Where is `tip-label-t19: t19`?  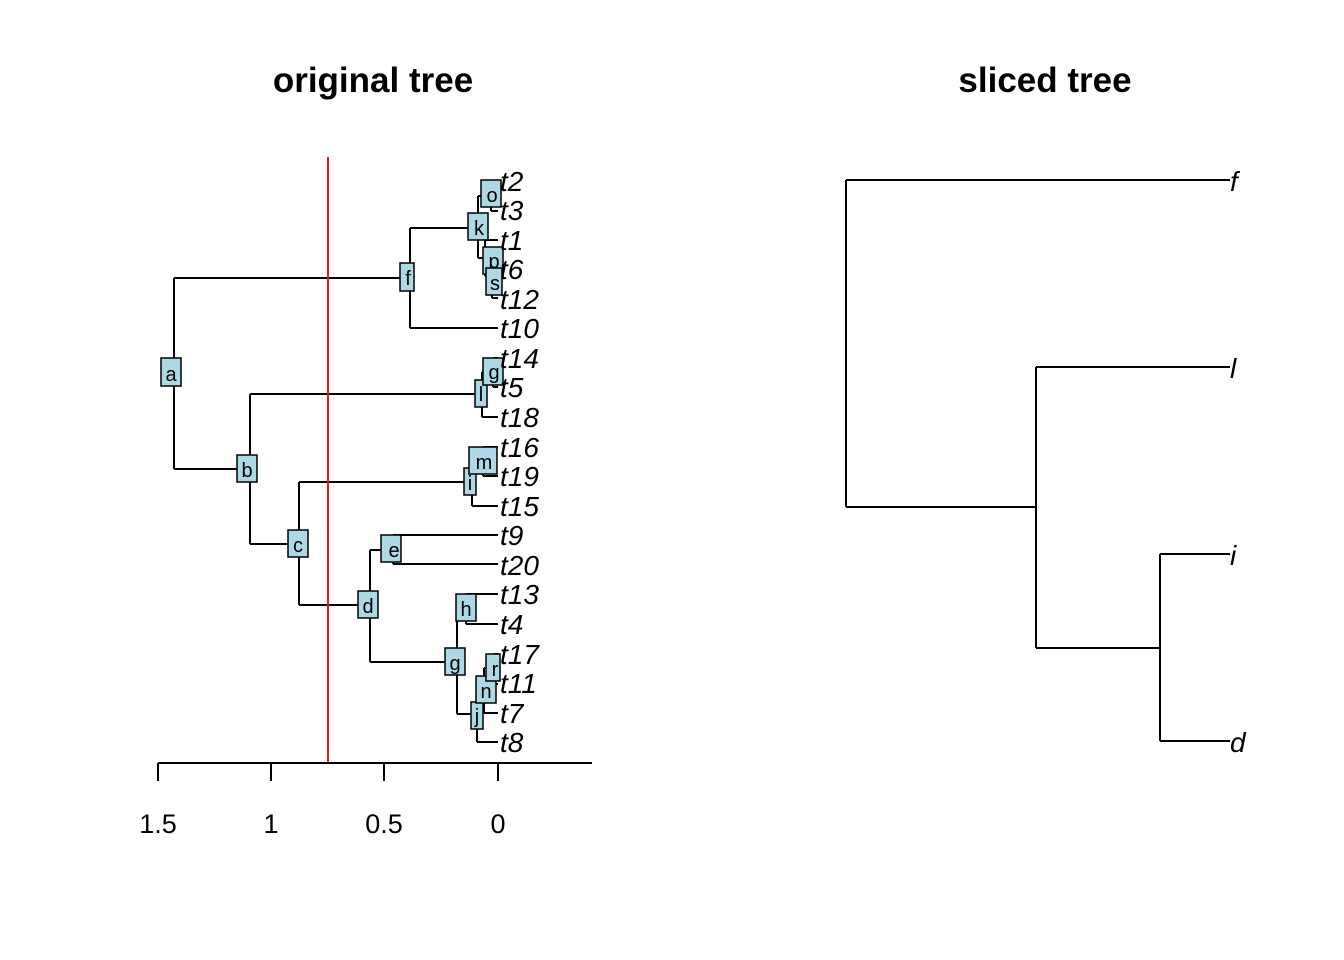
tip-label-t19: t19 is located at coordinates (519, 476).